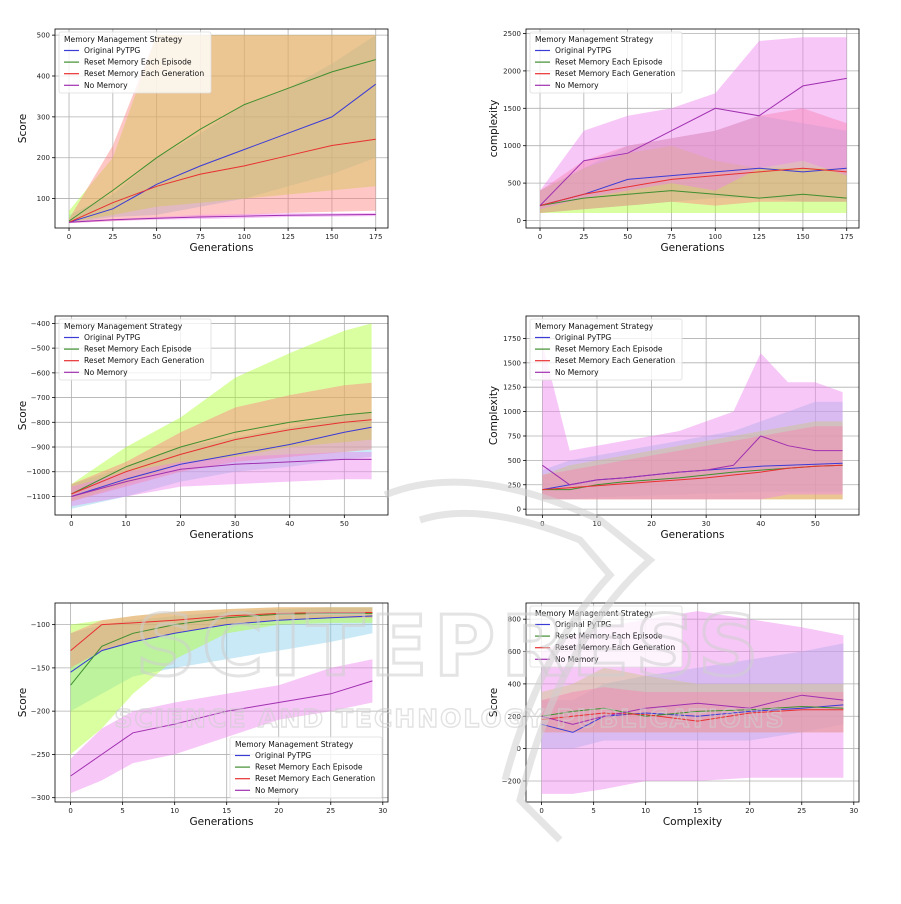  I want to click on y-tick-label: 600, so click(514, 652).